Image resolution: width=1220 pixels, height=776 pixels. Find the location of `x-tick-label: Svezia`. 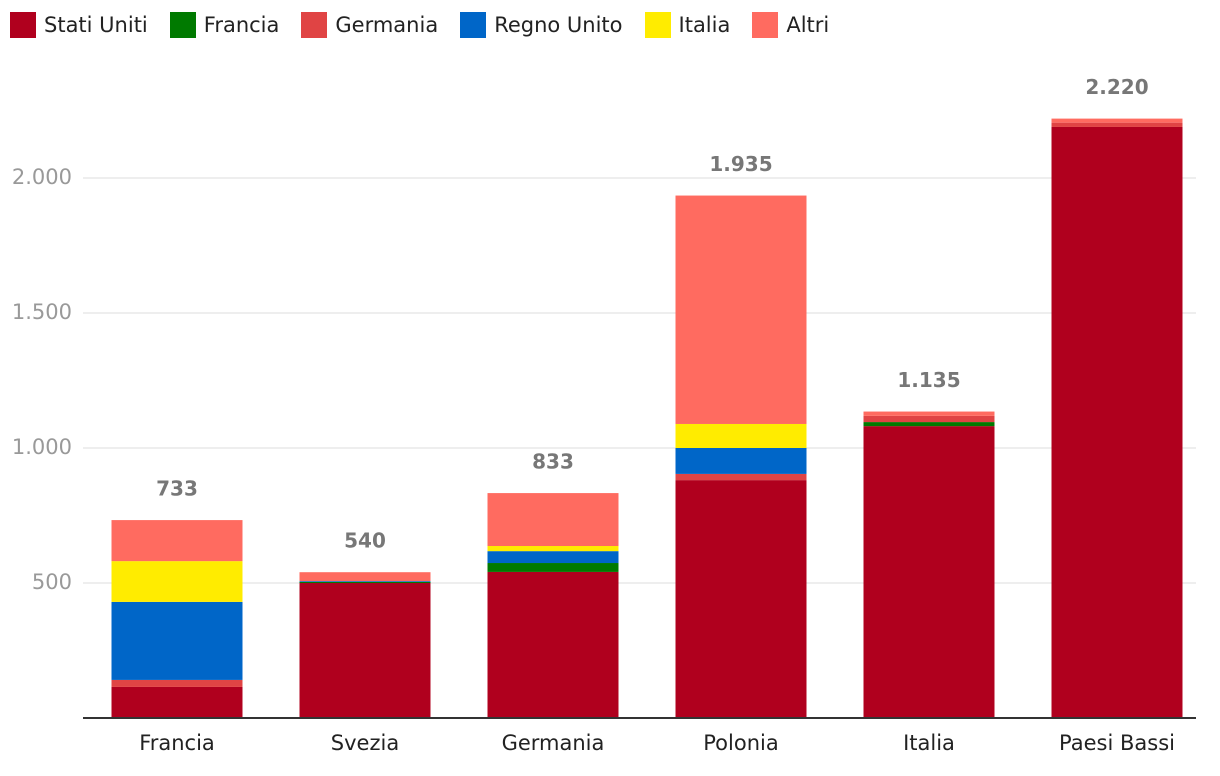

x-tick-label: Svezia is located at coordinates (365, 743).